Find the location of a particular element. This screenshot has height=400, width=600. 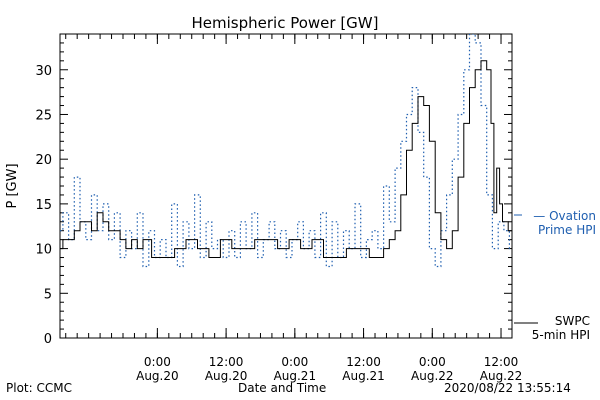

y-tick-label: 20 is located at coordinates (43, 160).